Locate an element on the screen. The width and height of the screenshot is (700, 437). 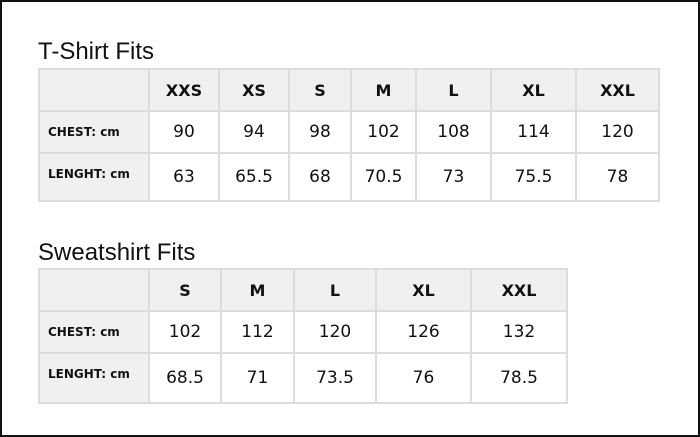
measurement-cell: 98 is located at coordinates (320, 132).